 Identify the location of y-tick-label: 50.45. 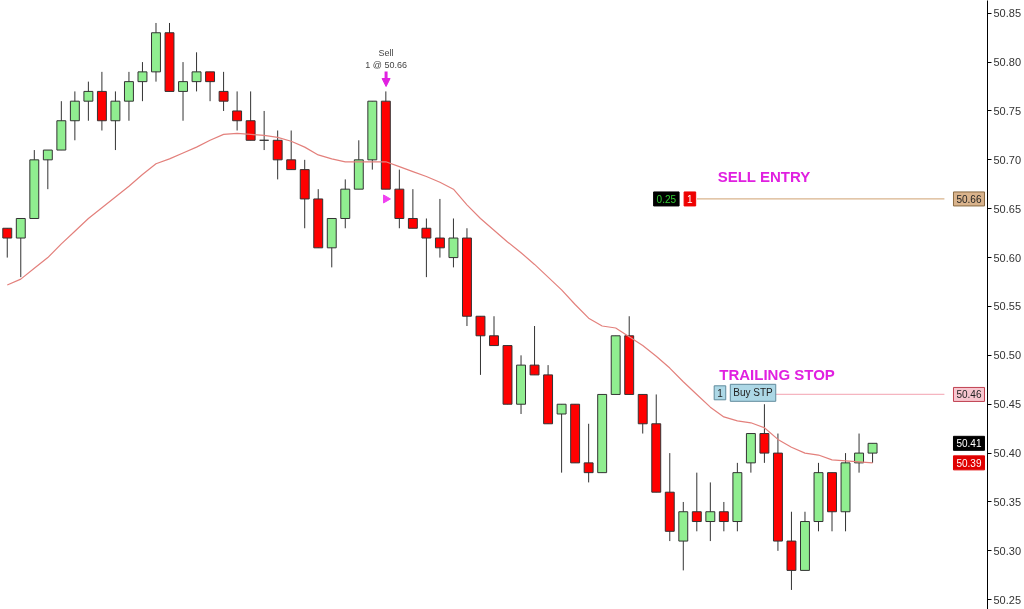
(1007, 404).